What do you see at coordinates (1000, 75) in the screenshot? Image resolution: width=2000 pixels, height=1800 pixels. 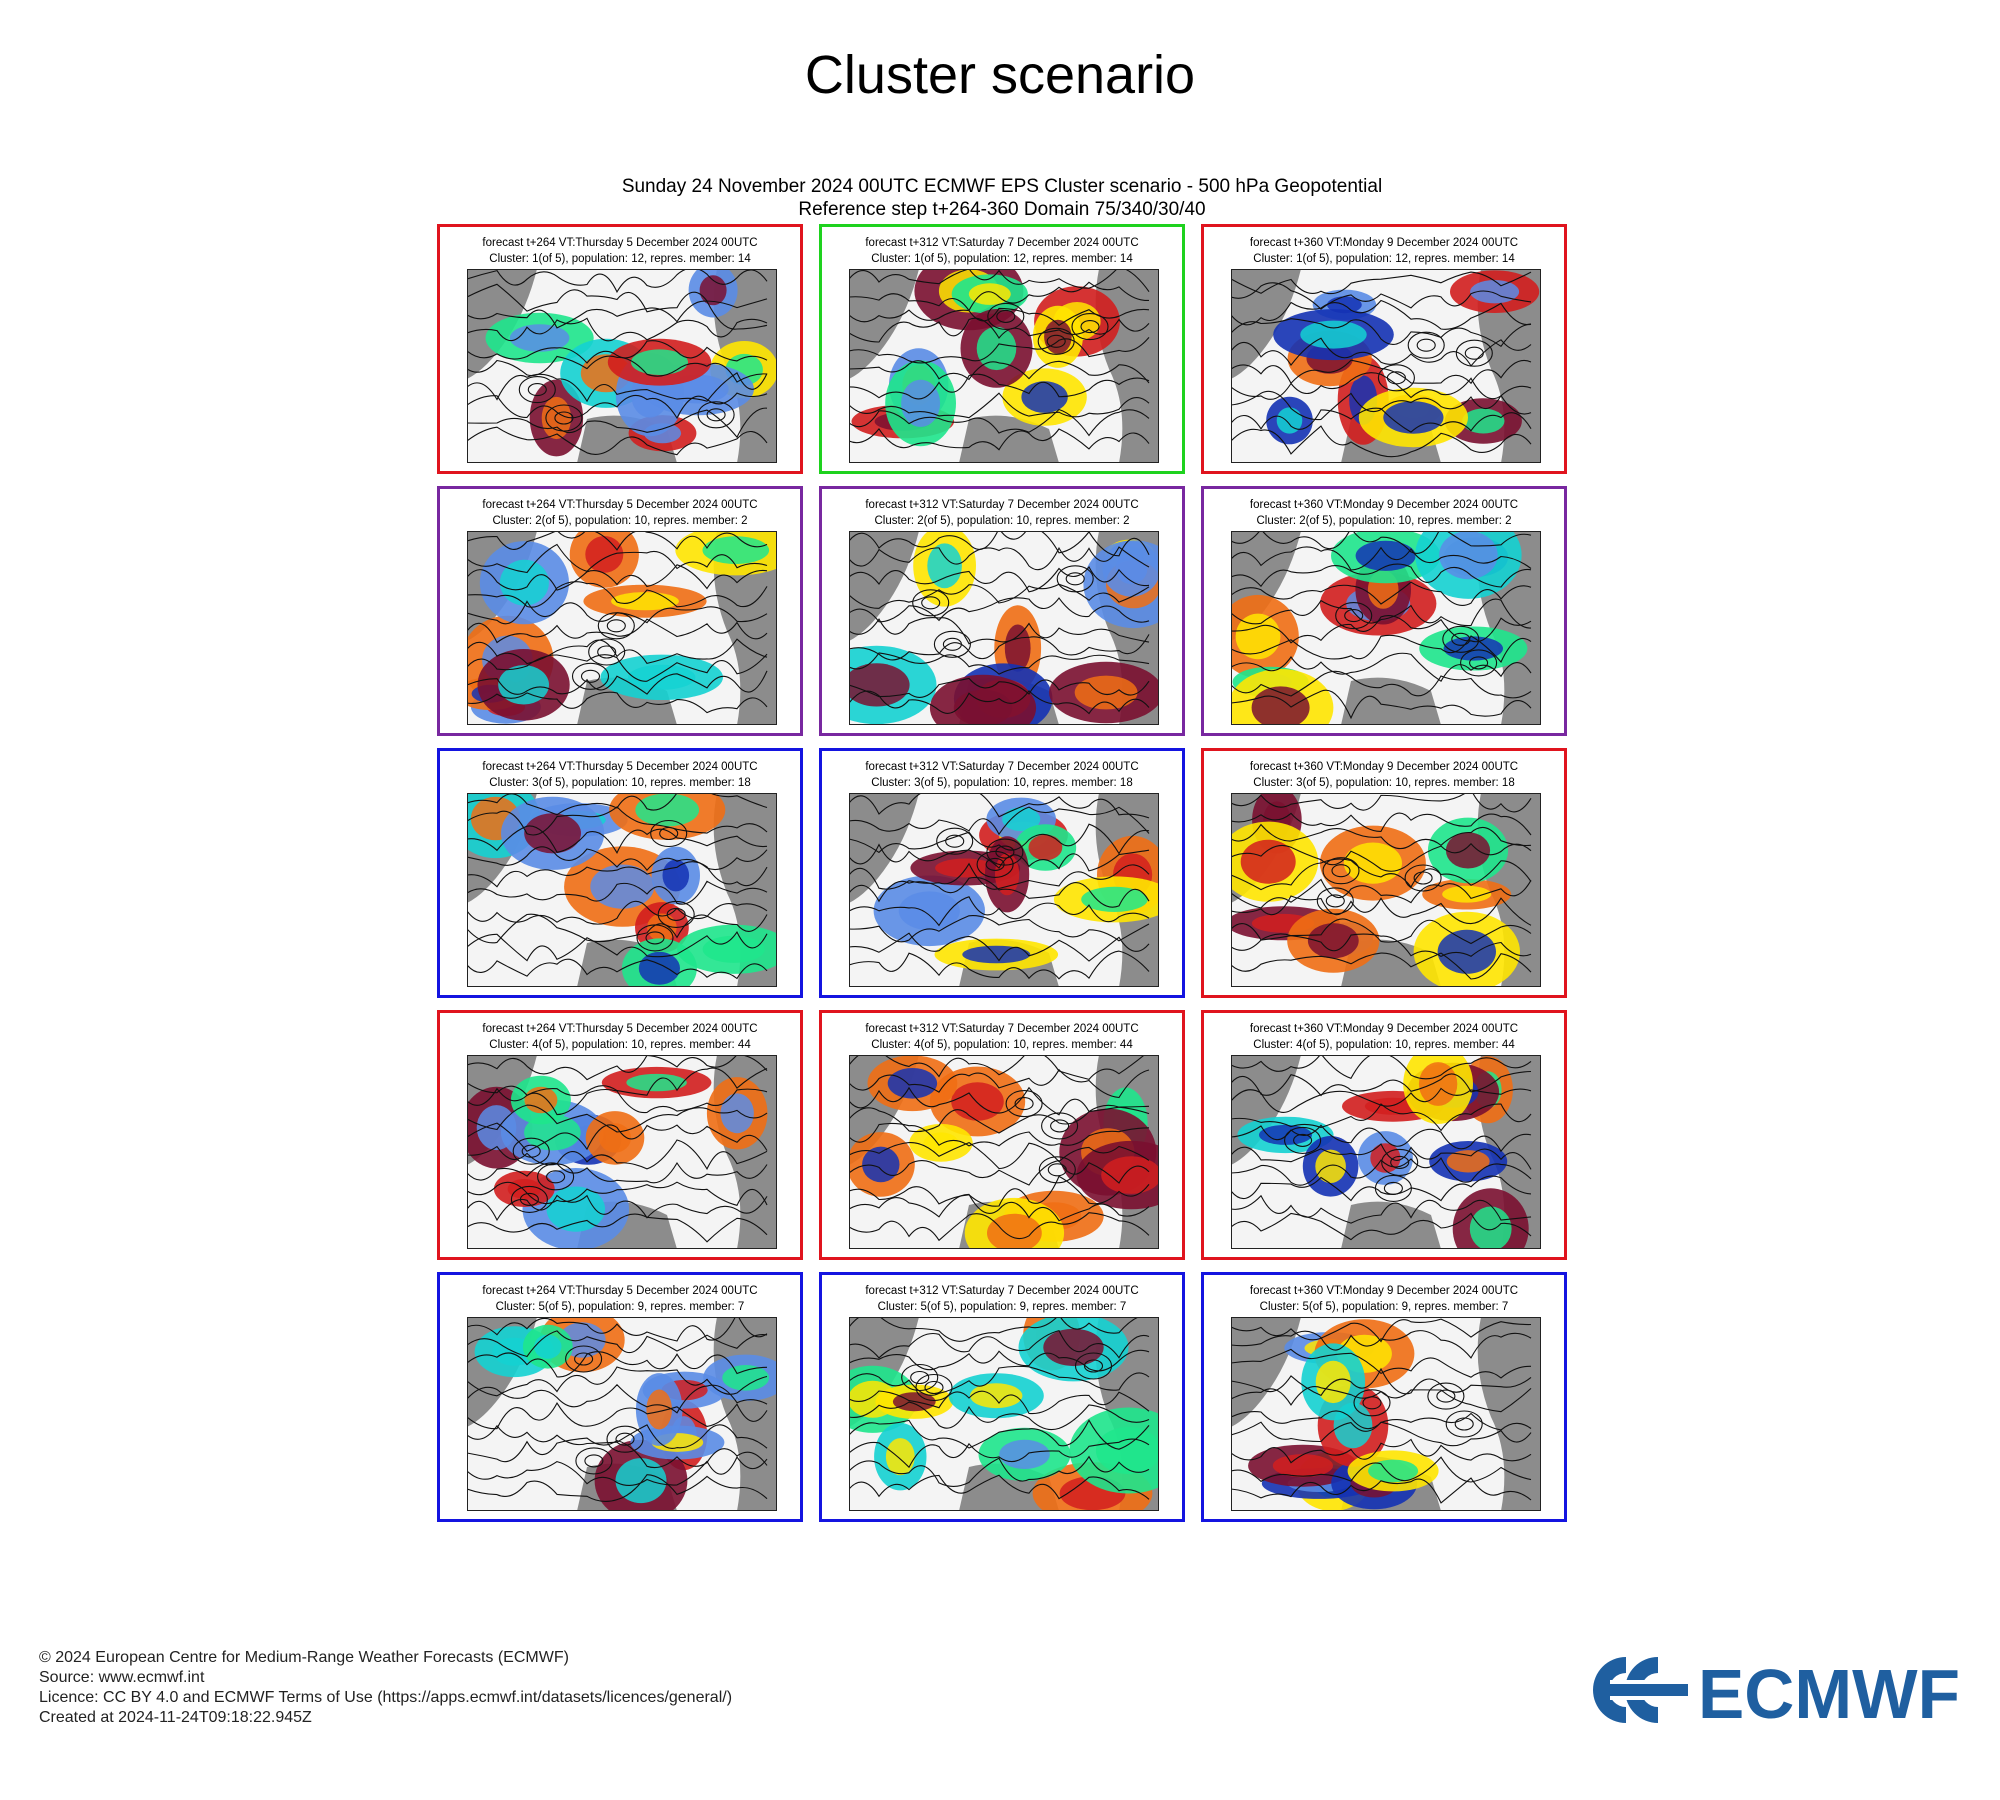 I see `page-title: Cluster scenario` at bounding box center [1000, 75].